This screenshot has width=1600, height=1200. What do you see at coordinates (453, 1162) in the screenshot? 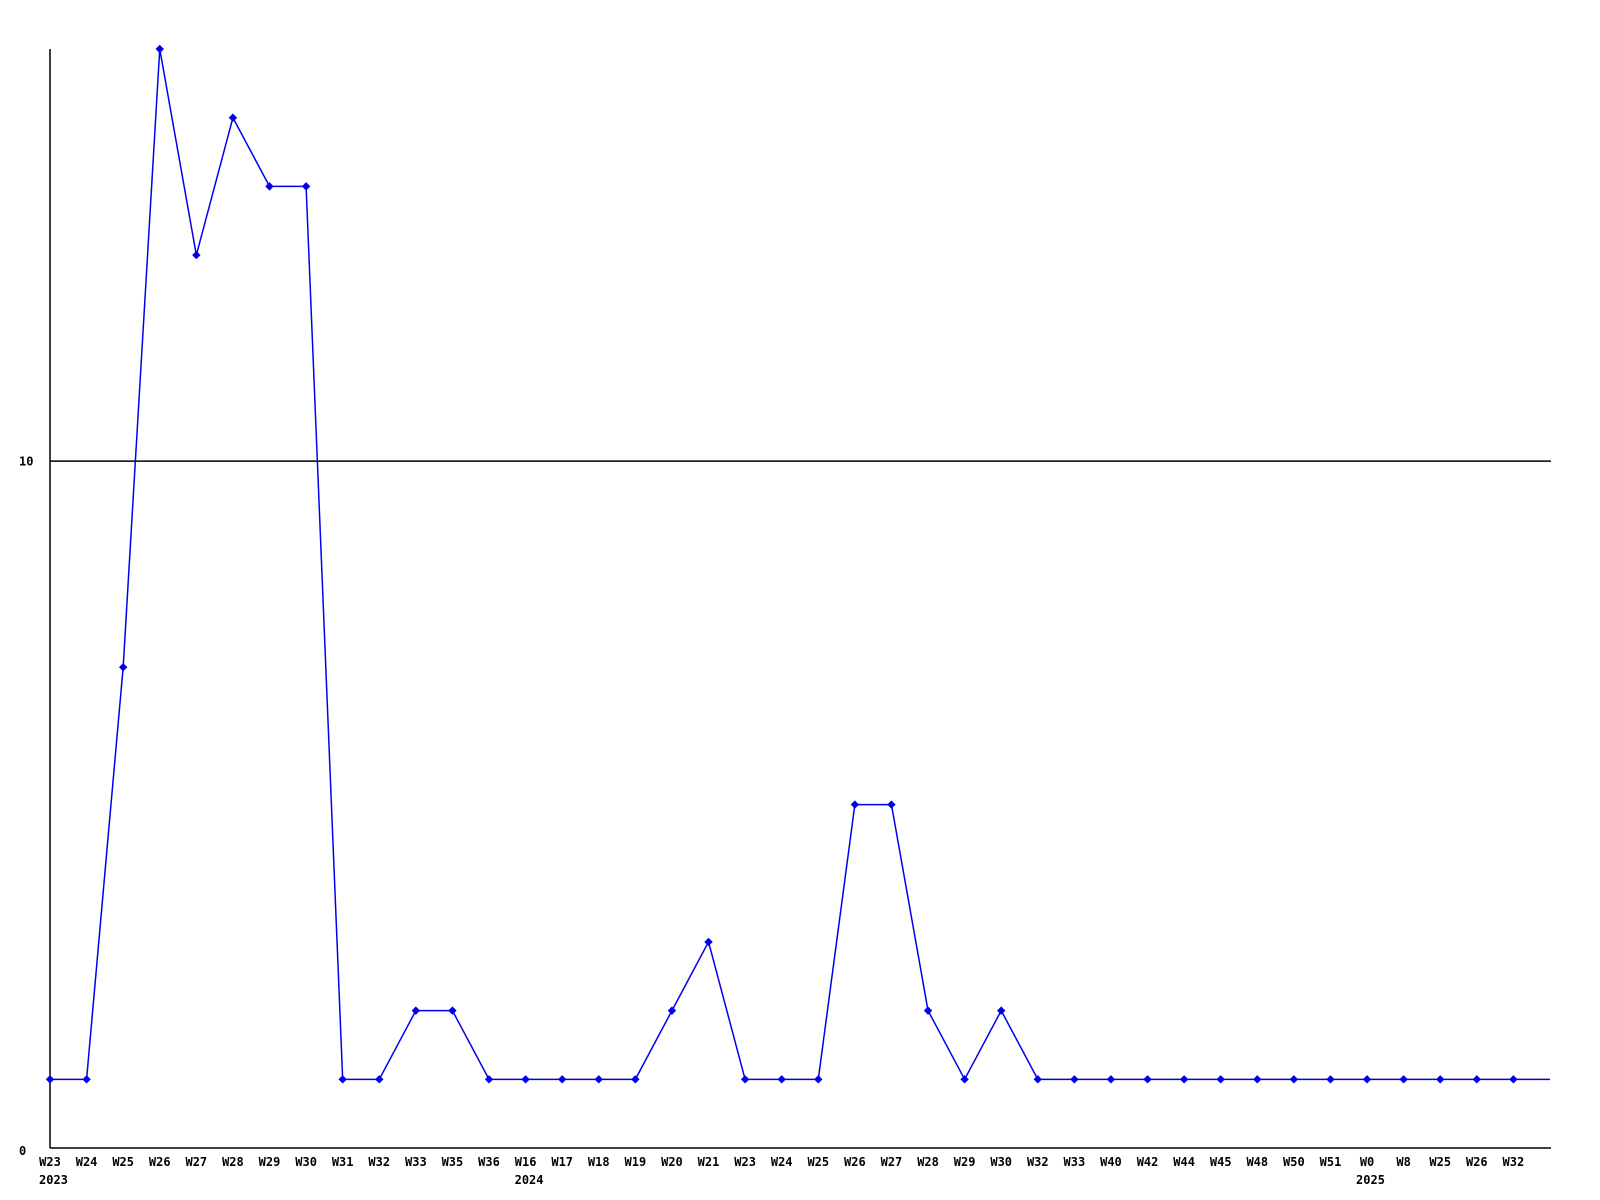
I see `x-tick-label: W35` at bounding box center [453, 1162].